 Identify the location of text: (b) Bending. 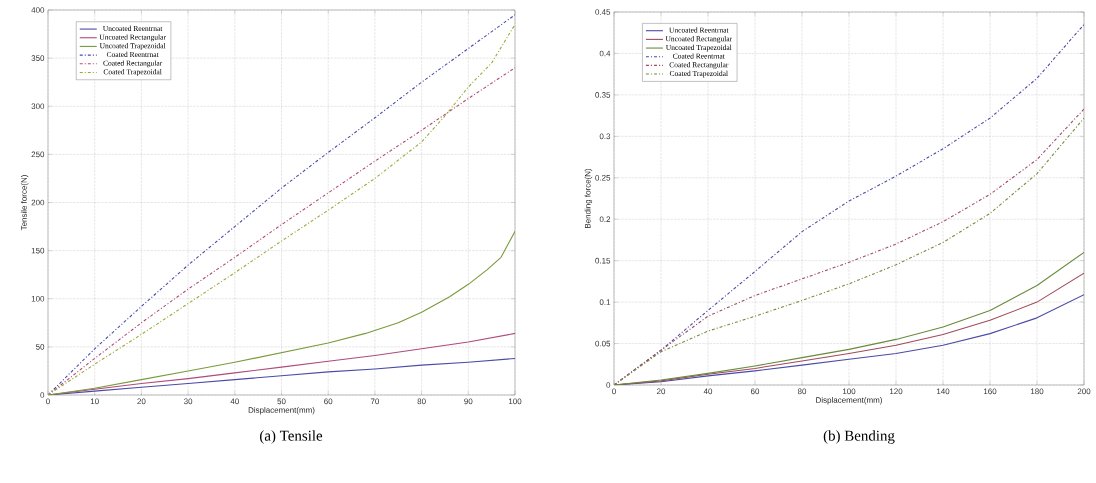
(859, 437).